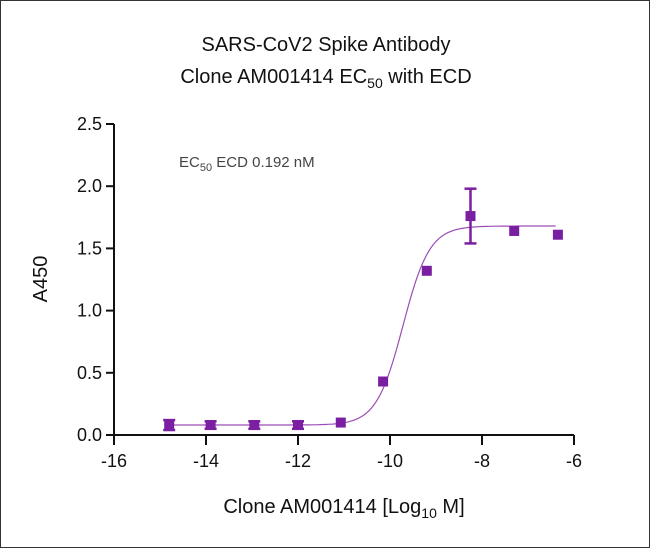 The width and height of the screenshot is (650, 548). I want to click on y-tick-label: 1.0, so click(89, 311).